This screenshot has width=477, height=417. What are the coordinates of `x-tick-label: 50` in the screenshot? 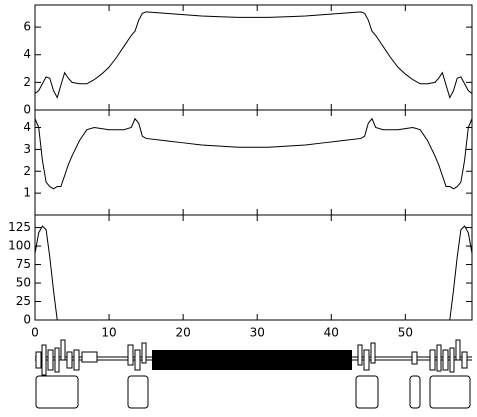 It's located at (405, 333).